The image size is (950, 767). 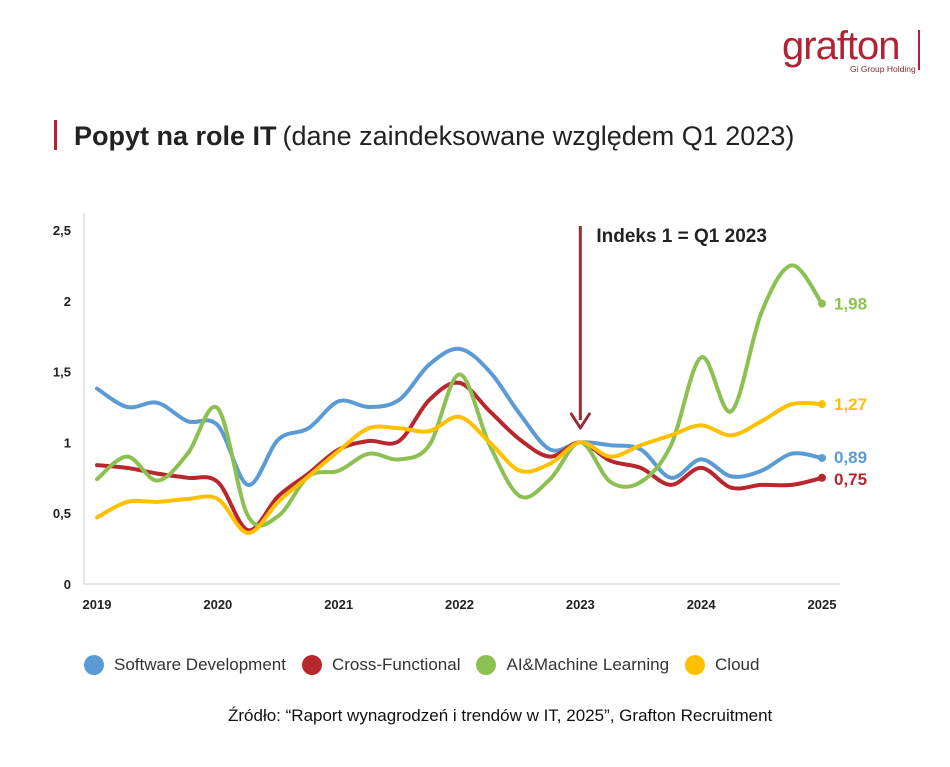 I want to click on y-tick-label: 2, so click(x=67, y=301).